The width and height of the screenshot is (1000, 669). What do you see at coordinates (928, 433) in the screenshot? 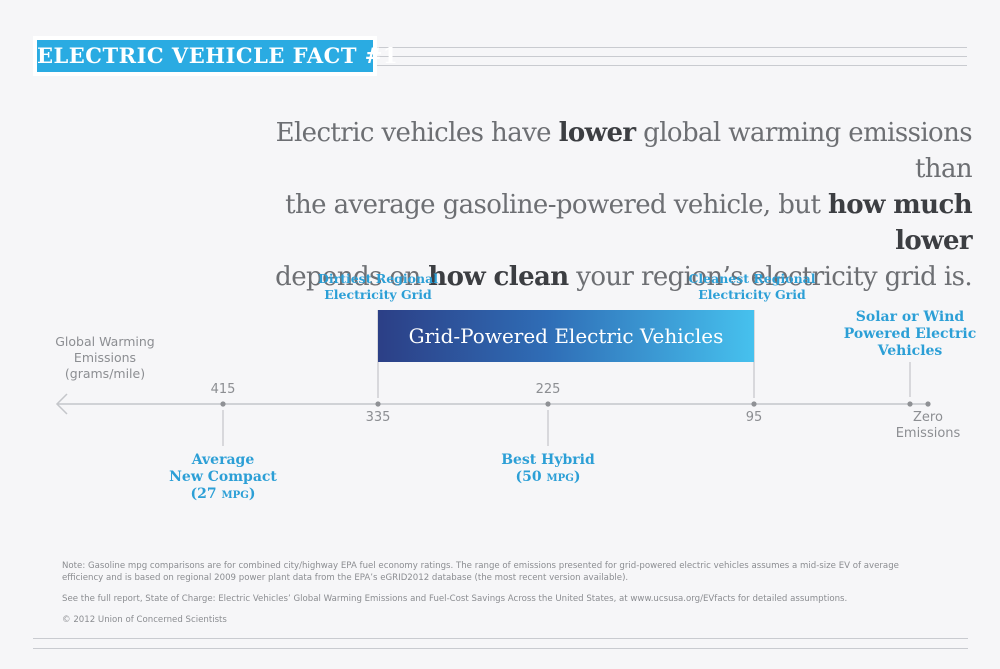
I see `zero-emissions-line: Emissions` at bounding box center [928, 433].